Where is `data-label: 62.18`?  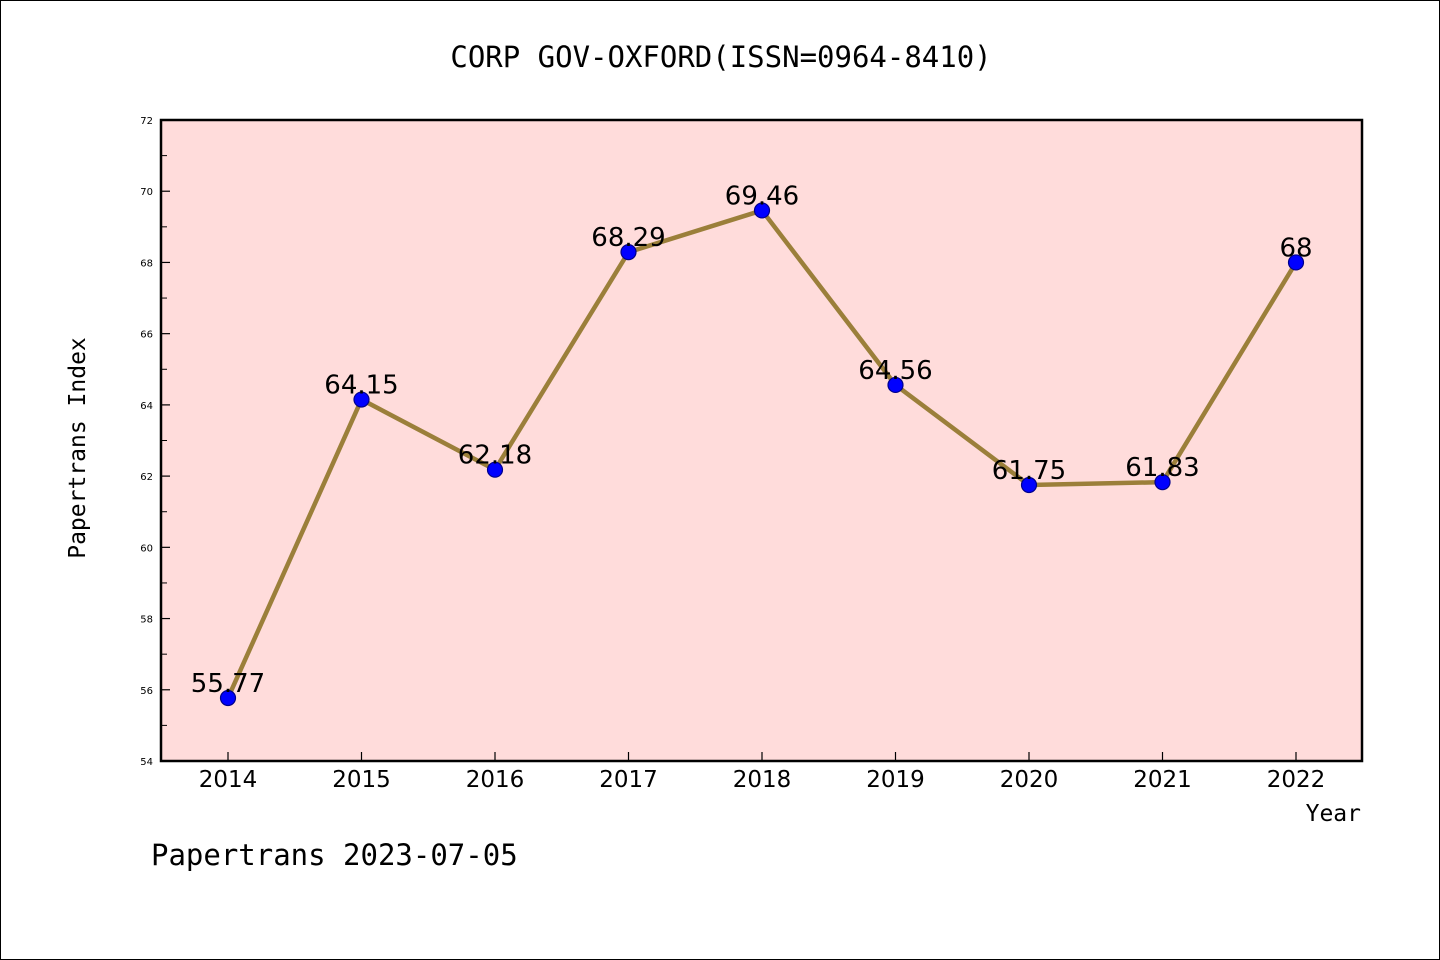
data-label: 62.18 is located at coordinates (495, 456).